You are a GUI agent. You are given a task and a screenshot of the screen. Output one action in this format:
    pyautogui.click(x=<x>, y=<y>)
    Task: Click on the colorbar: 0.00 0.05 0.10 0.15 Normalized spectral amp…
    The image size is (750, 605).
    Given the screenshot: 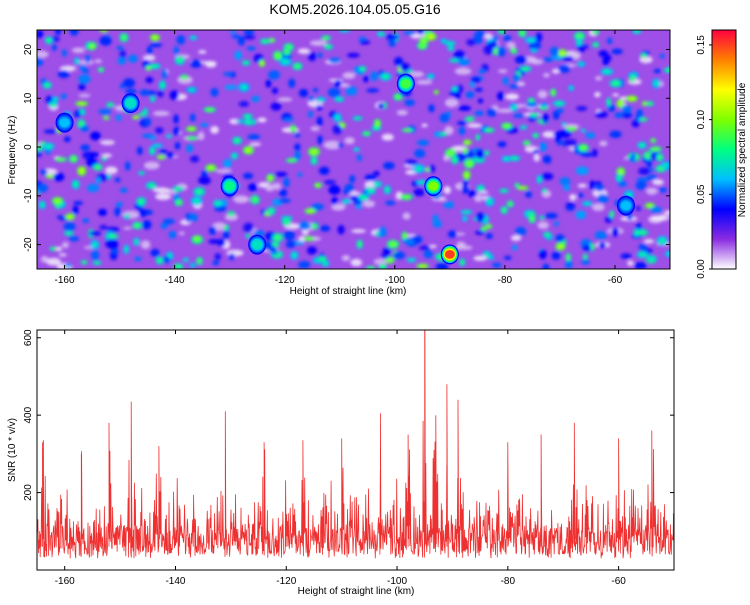 What is the action you would take?
    pyautogui.click(x=722, y=154)
    